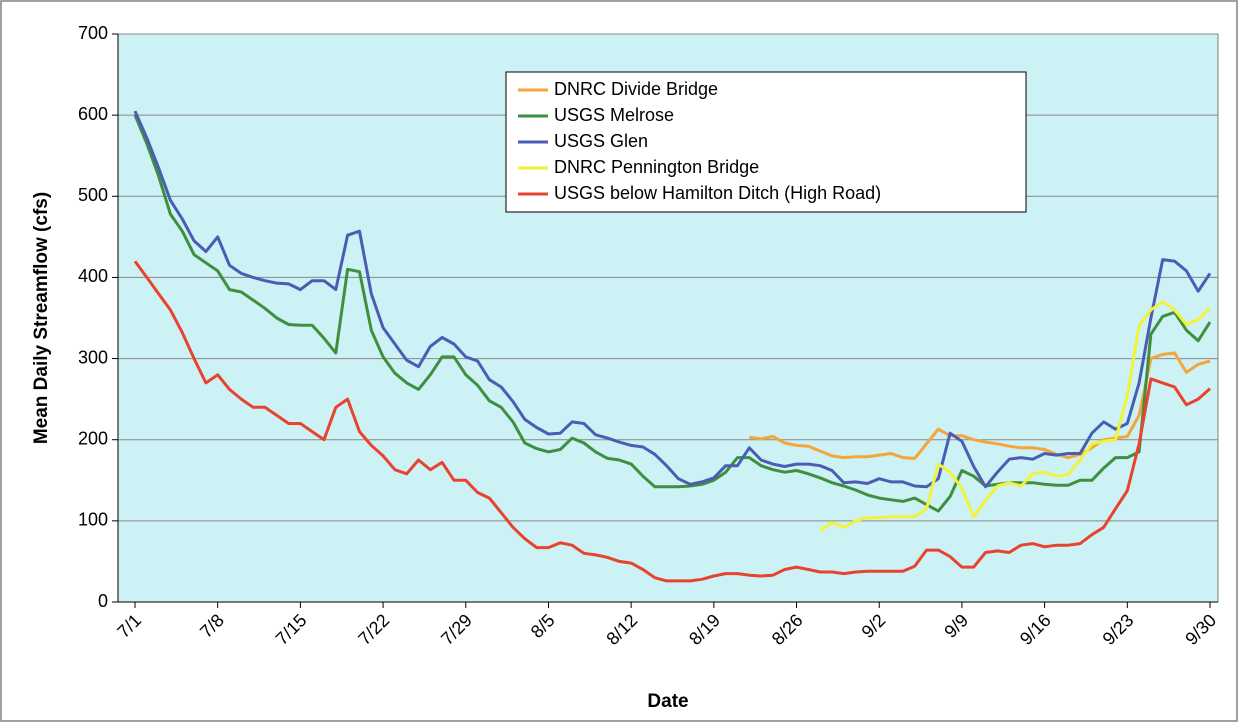 The height and width of the screenshot is (722, 1238). I want to click on y-tick-label: 700, so click(93, 33).